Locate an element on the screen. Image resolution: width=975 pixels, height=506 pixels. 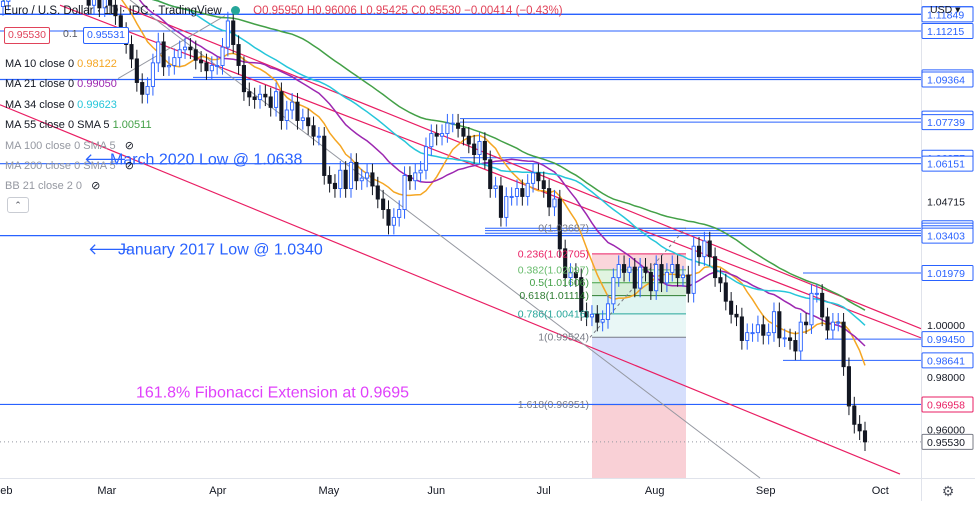
fib-level-label: 0.382(1.02097) is located at coordinates (553, 270).